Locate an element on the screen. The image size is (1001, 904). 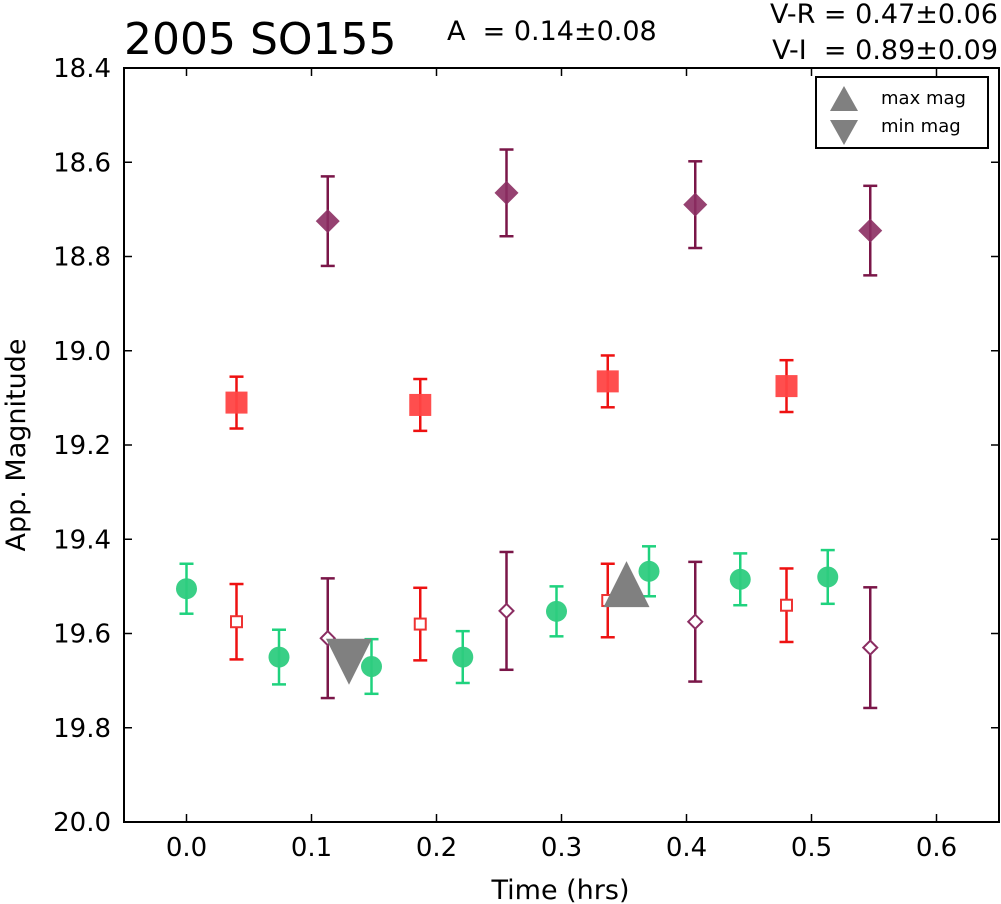
x-tick-label: 0.6 is located at coordinates (936, 848).